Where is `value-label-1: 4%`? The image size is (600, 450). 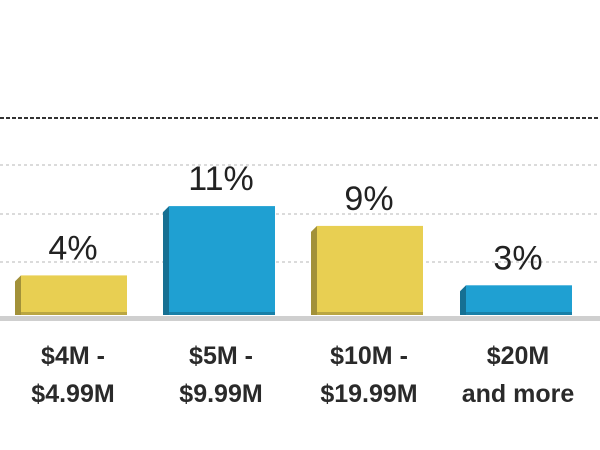
value-label-1: 4% is located at coordinates (72, 248).